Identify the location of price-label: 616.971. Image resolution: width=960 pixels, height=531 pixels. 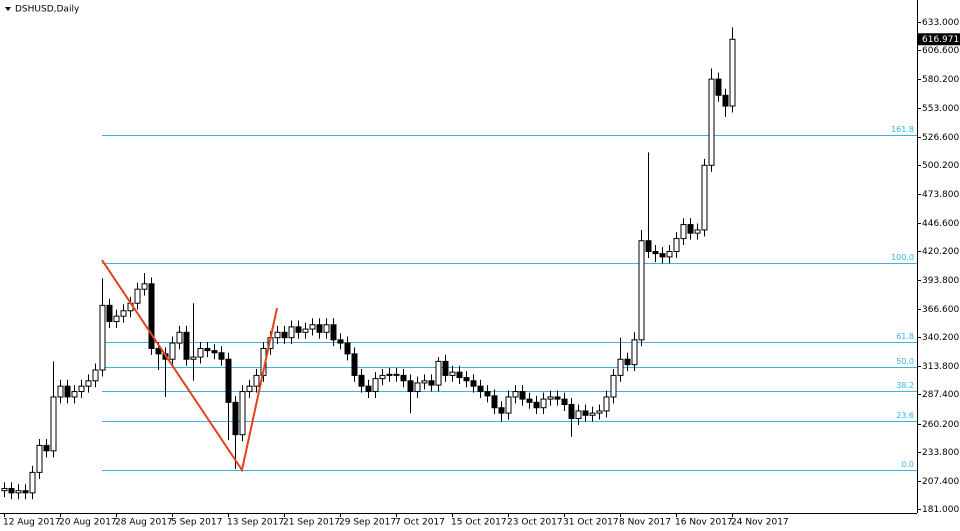
(940, 40).